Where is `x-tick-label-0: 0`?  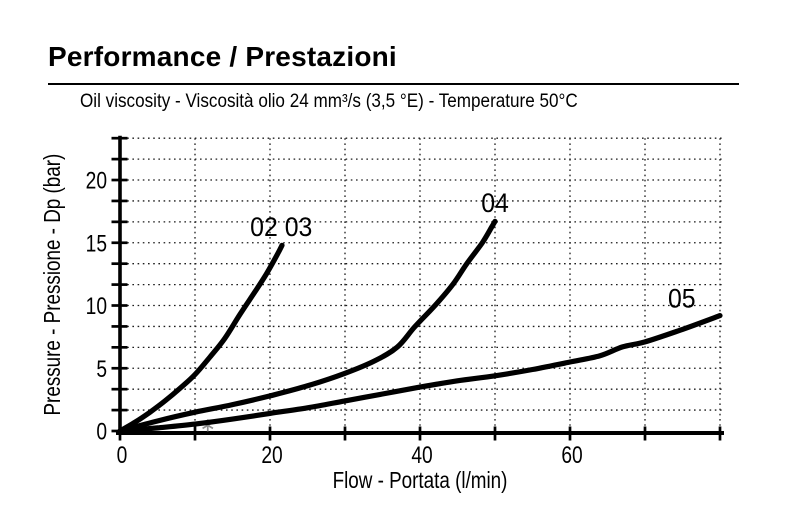
x-tick-label-0: 0 is located at coordinates (122, 455).